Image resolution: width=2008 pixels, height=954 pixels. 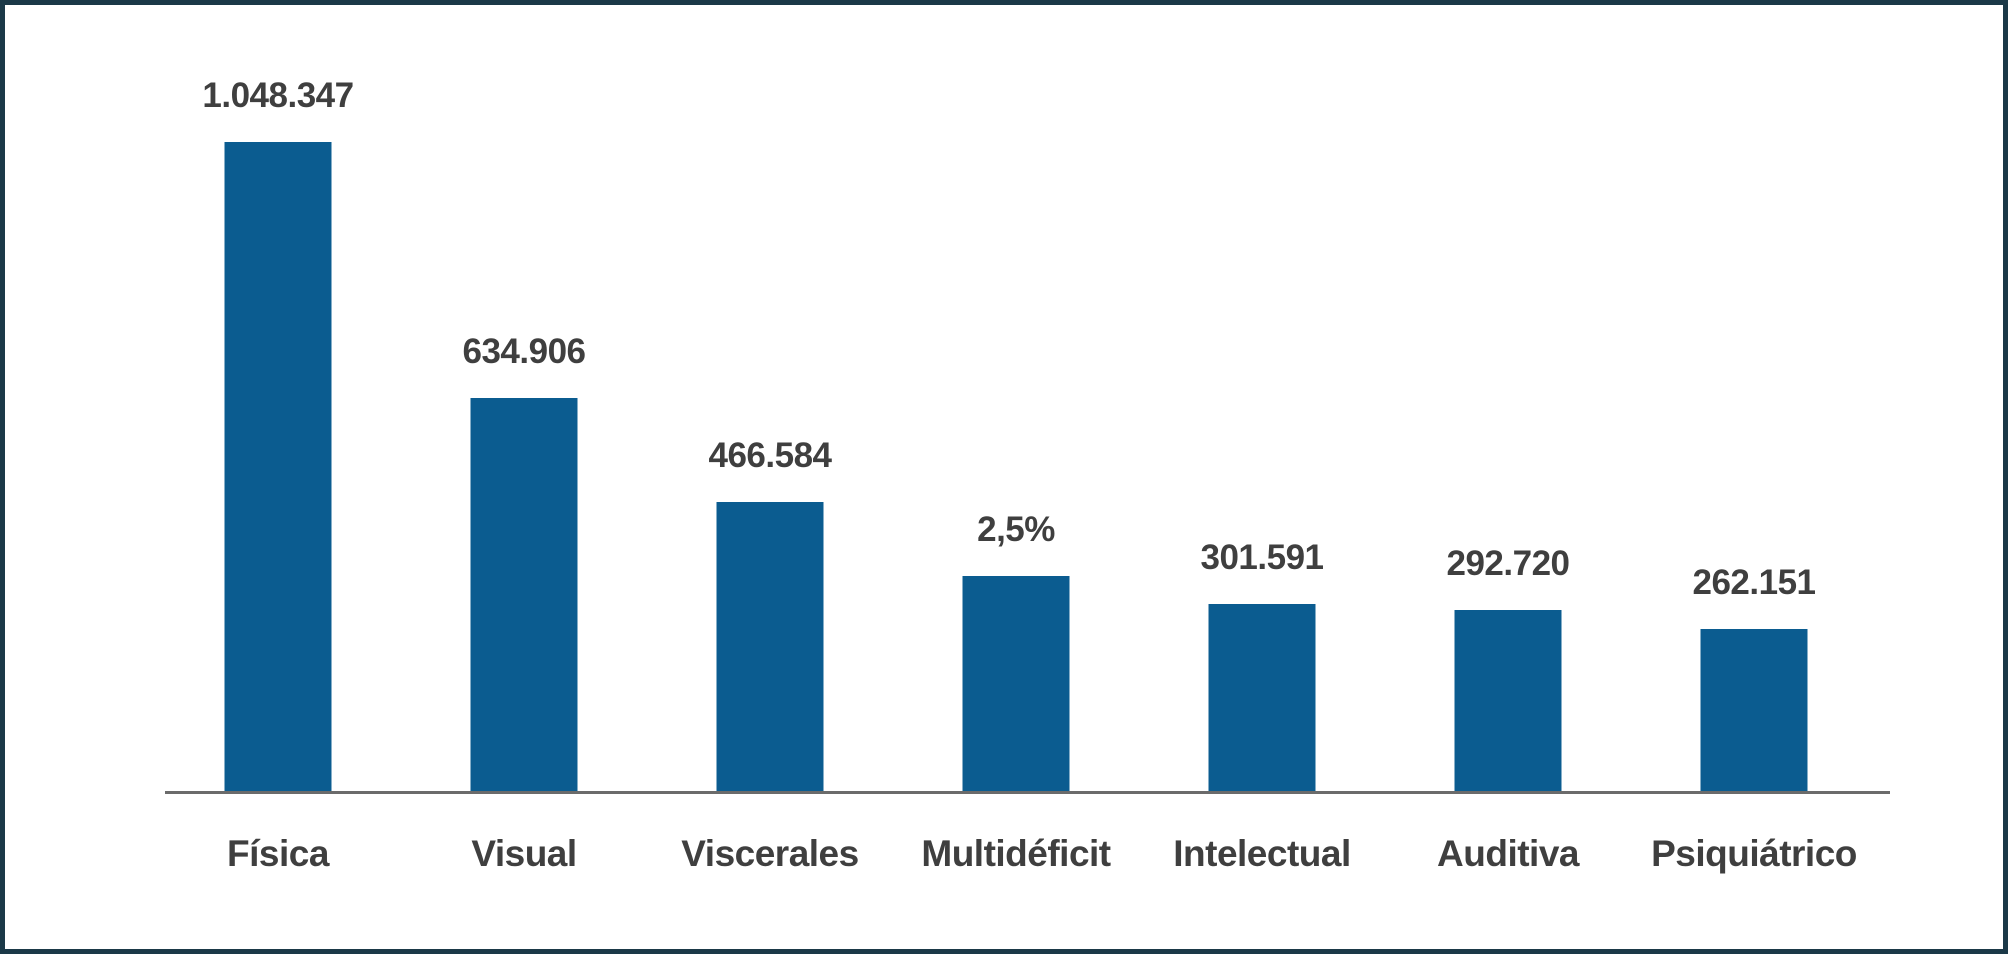 What do you see at coordinates (1262, 853) in the screenshot?
I see `category-label: Intelectual` at bounding box center [1262, 853].